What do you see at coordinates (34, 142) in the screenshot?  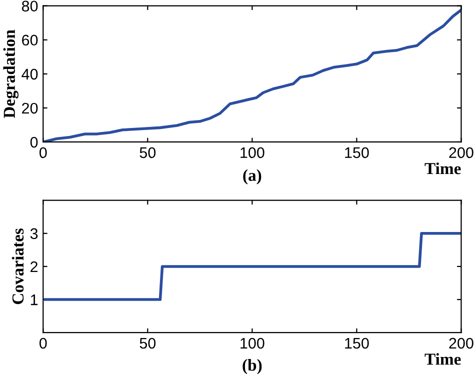 I see `y-tick-label: 0` at bounding box center [34, 142].